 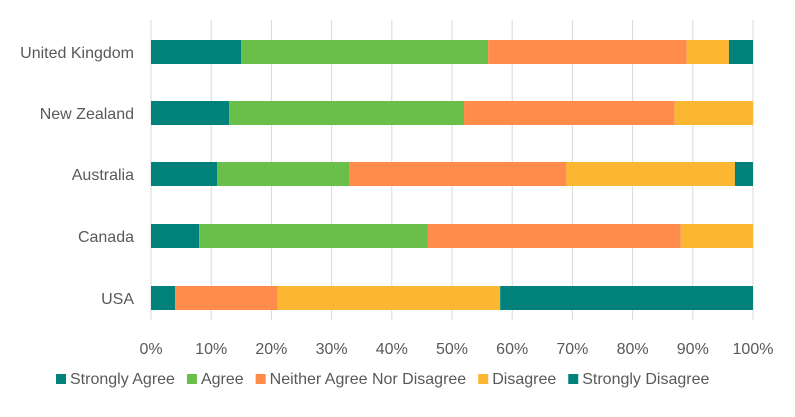 I want to click on x-tick-label: 80%, so click(x=633, y=349).